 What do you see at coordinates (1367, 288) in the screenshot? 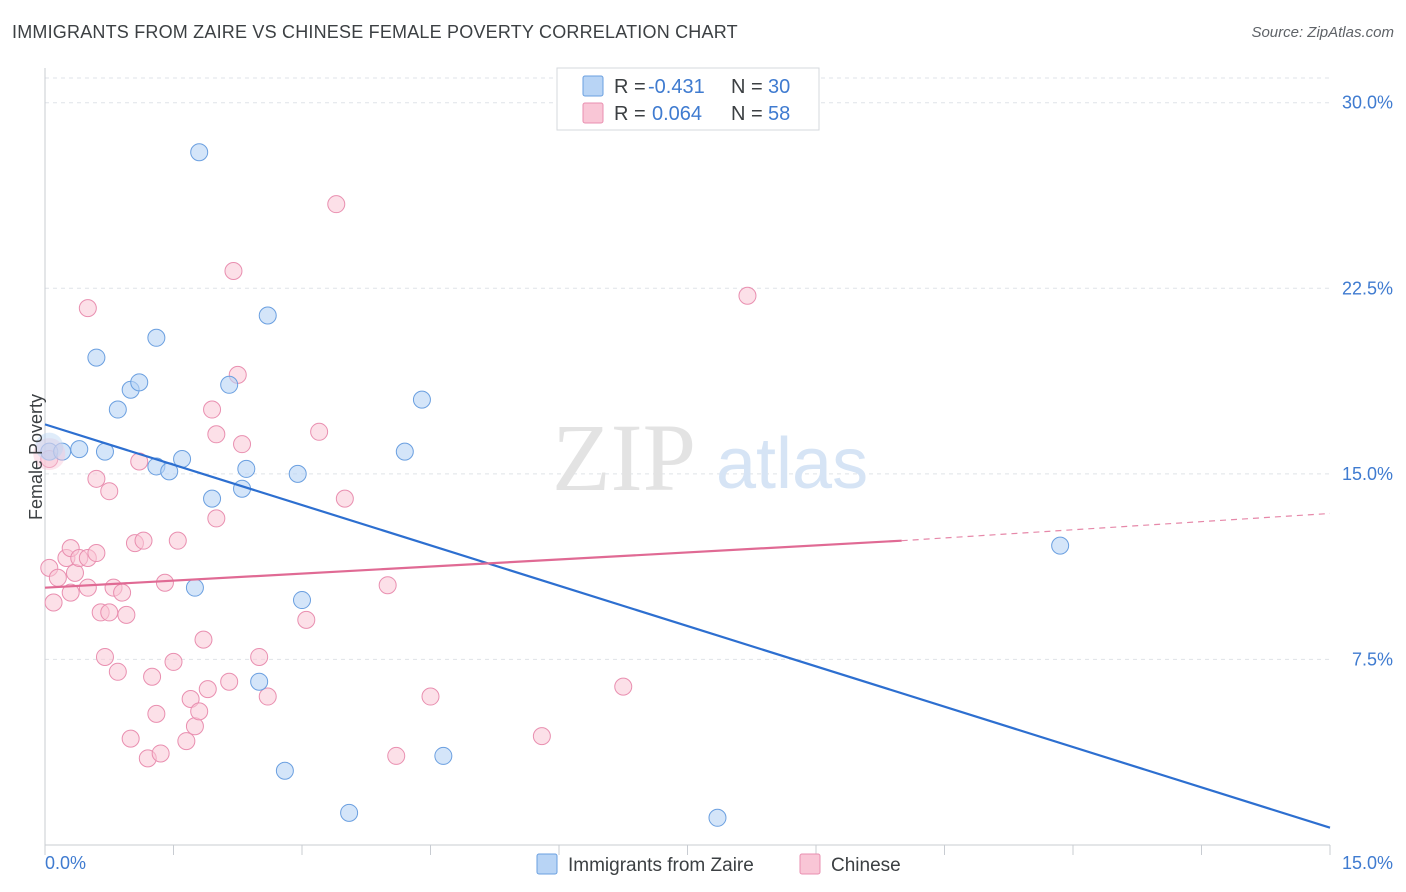
I see `y-tick-label: 22.5%` at bounding box center [1367, 288].